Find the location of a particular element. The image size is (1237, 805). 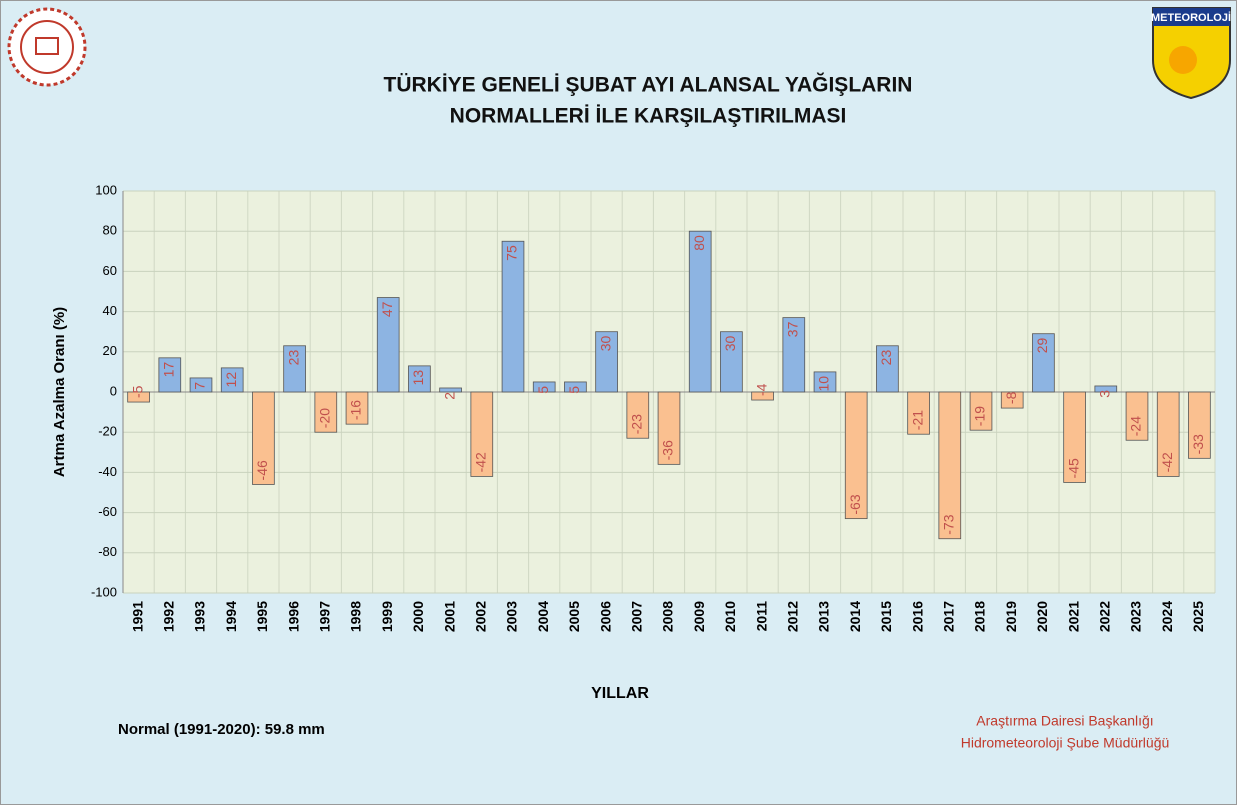

value-label: 7 is located at coordinates (200, 386).